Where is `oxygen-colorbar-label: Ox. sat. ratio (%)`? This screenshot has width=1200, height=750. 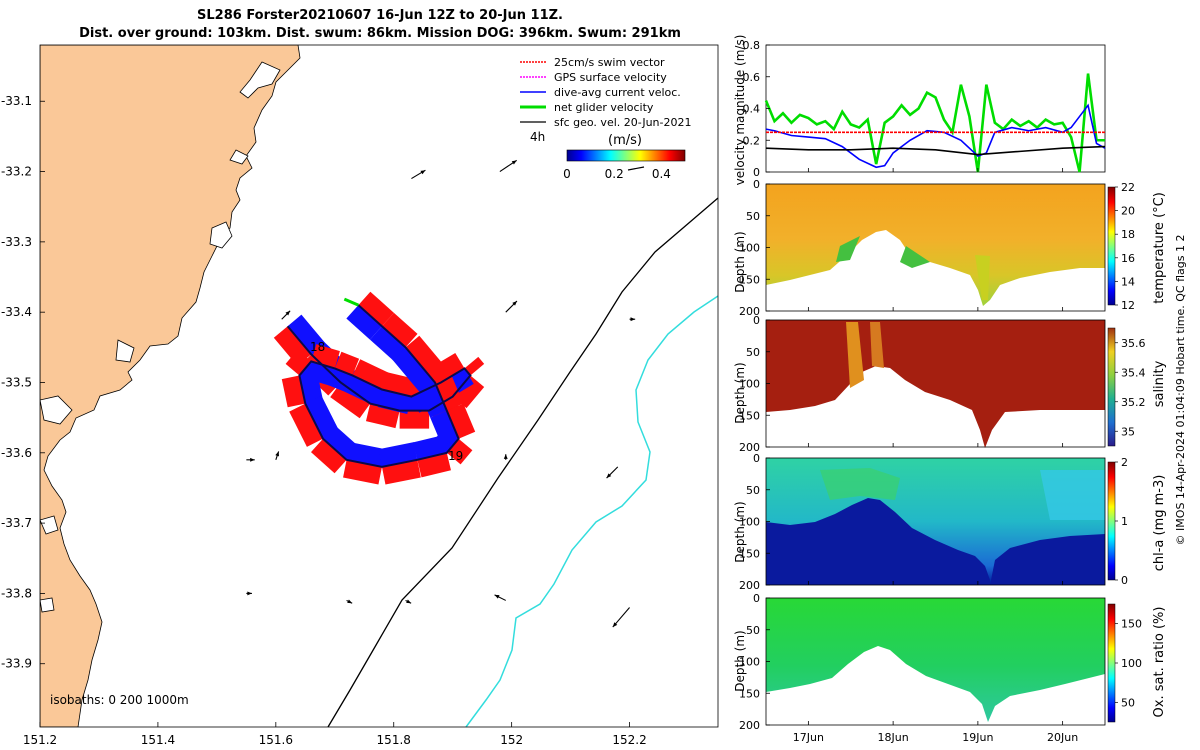
oxygen-colorbar-label: Ox. sat. ratio (%) is located at coordinates (1159, 662).